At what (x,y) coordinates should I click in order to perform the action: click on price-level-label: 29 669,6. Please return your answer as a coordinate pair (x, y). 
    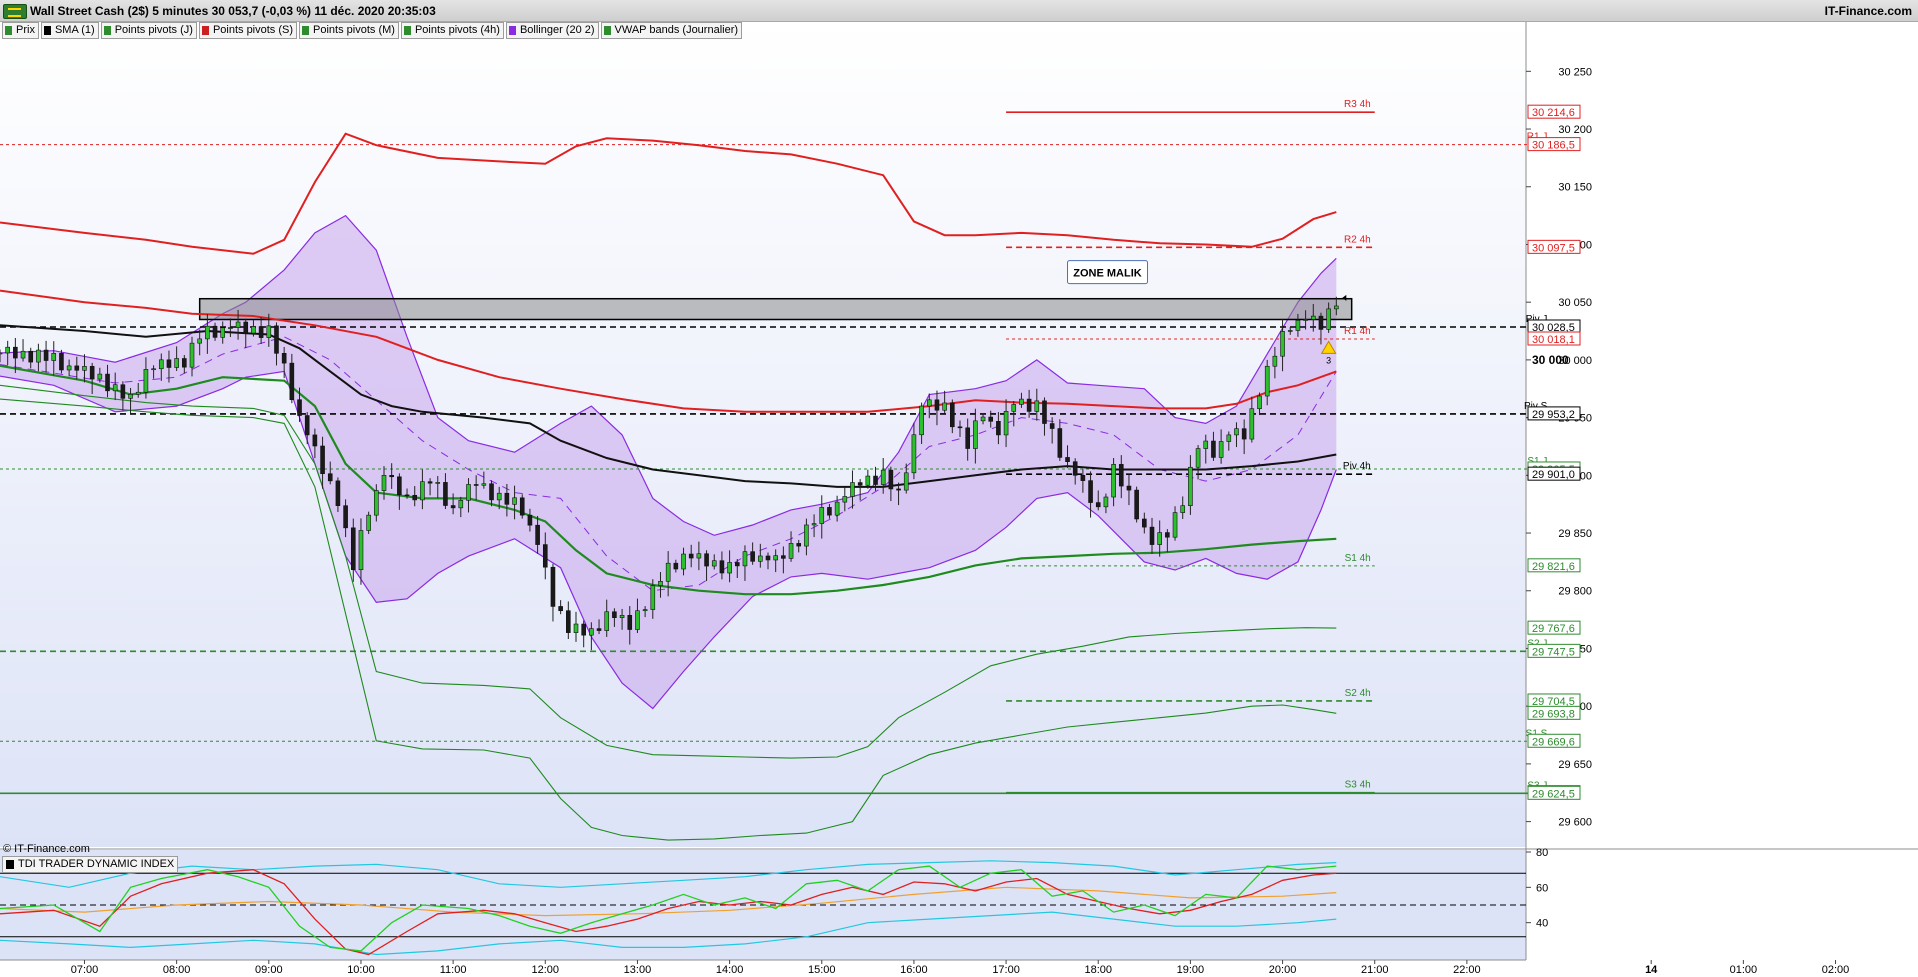
    Looking at the image, I should click on (1553, 742).